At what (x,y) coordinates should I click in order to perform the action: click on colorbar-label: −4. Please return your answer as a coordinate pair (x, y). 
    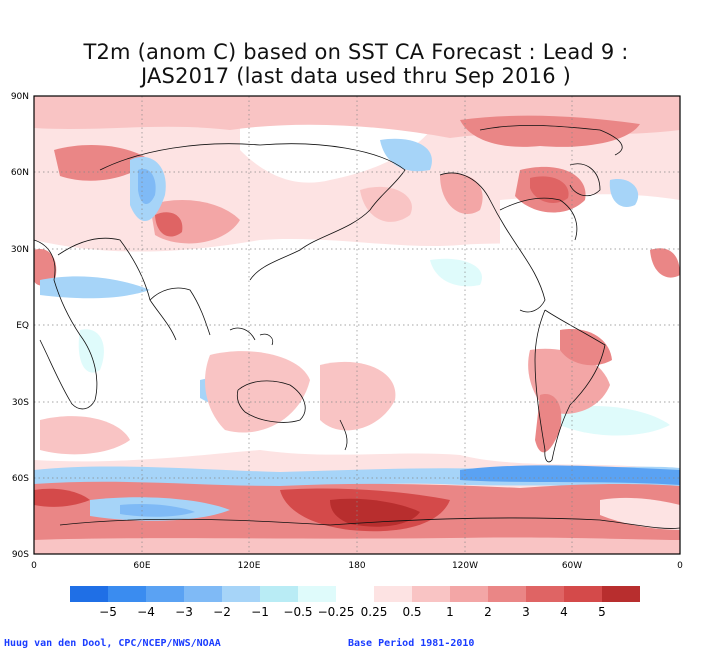
    Looking at the image, I should click on (146, 612).